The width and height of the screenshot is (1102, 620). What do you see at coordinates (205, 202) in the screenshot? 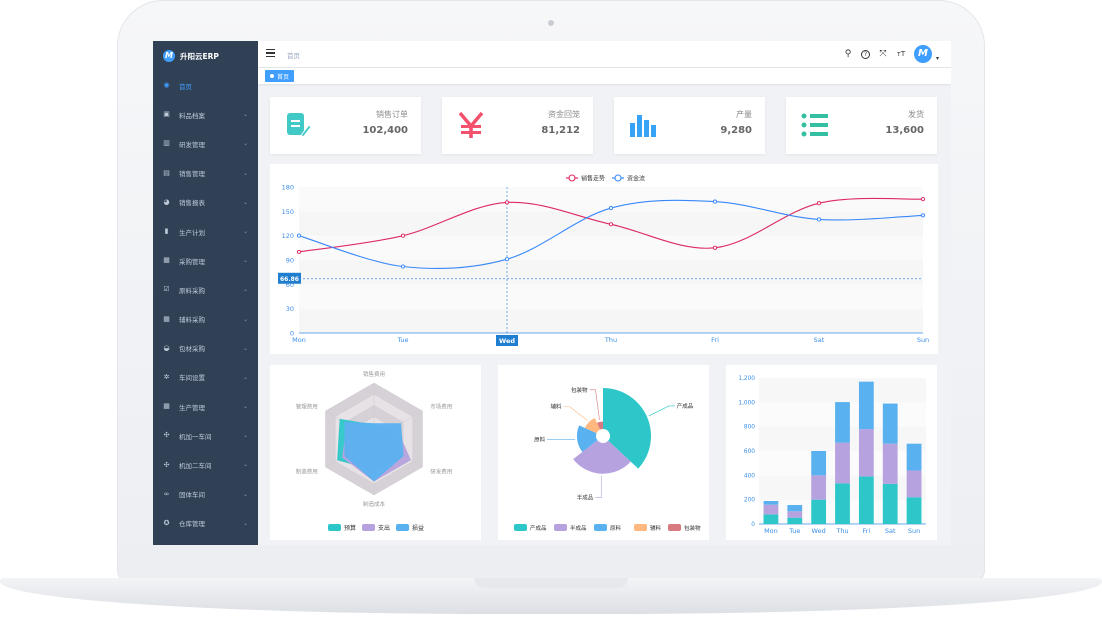
I see `sidebar-item-4: ◕ 销售报表 ⌄` at bounding box center [205, 202].